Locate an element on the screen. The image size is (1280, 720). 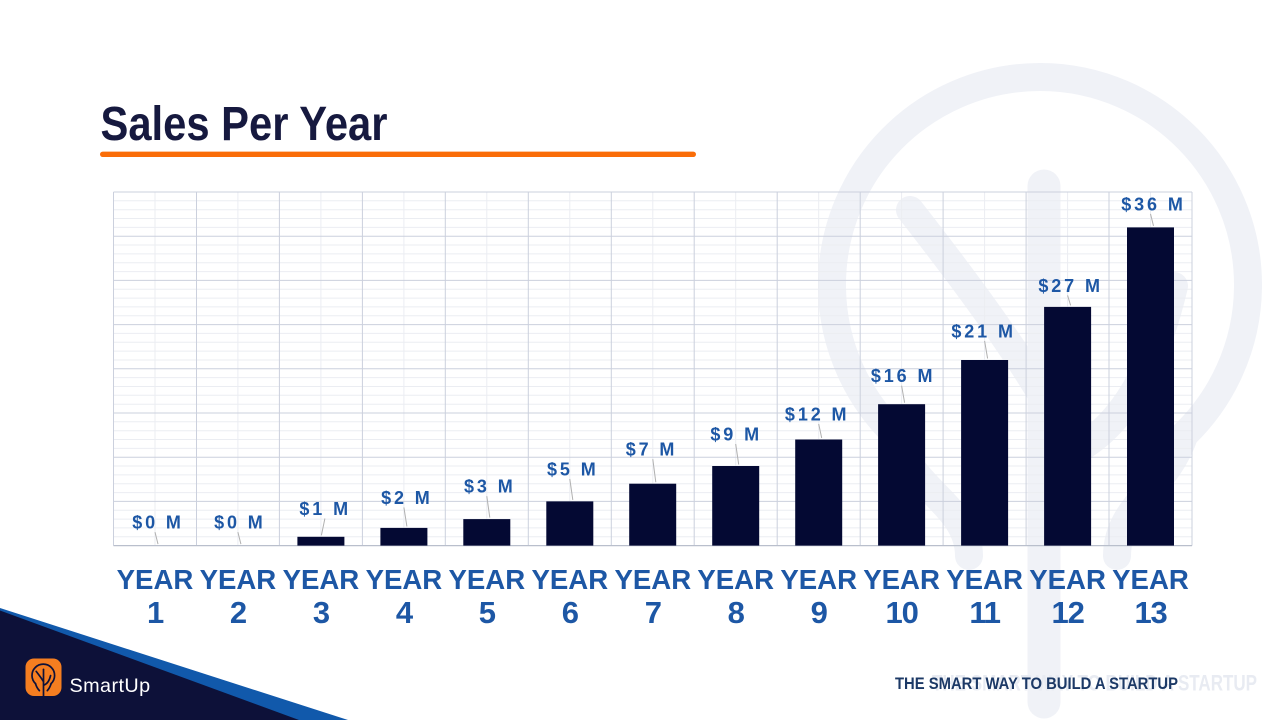
svg-text: $16 M is located at coordinates (903, 376).